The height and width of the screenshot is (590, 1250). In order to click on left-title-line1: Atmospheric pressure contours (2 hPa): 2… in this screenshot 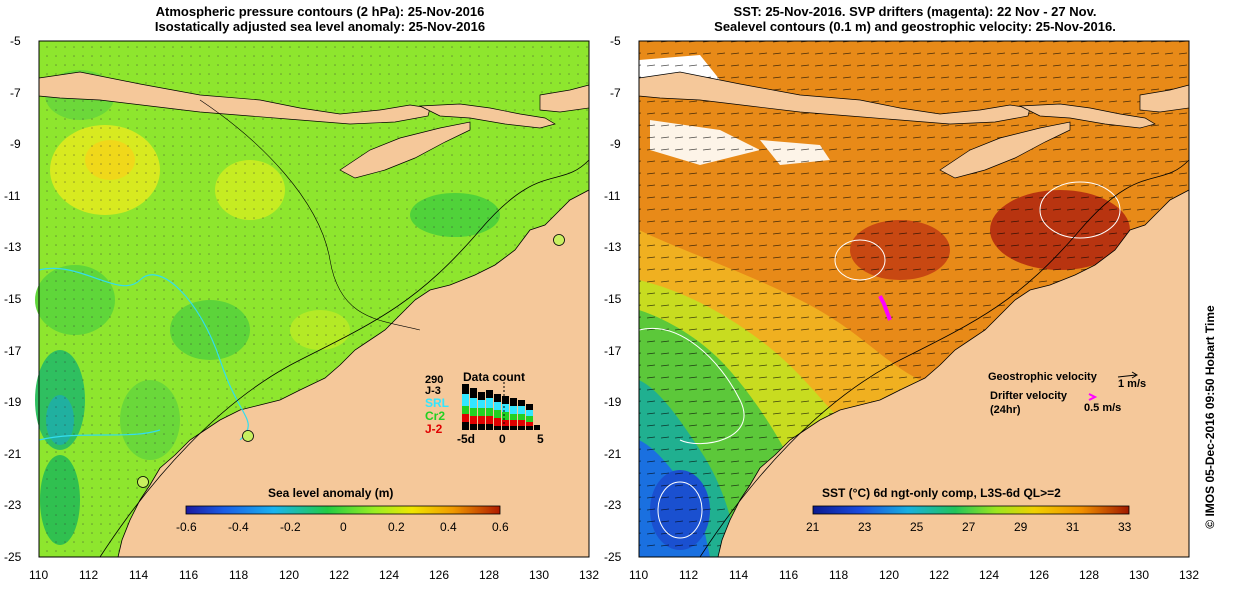, I will do `click(320, 11)`.